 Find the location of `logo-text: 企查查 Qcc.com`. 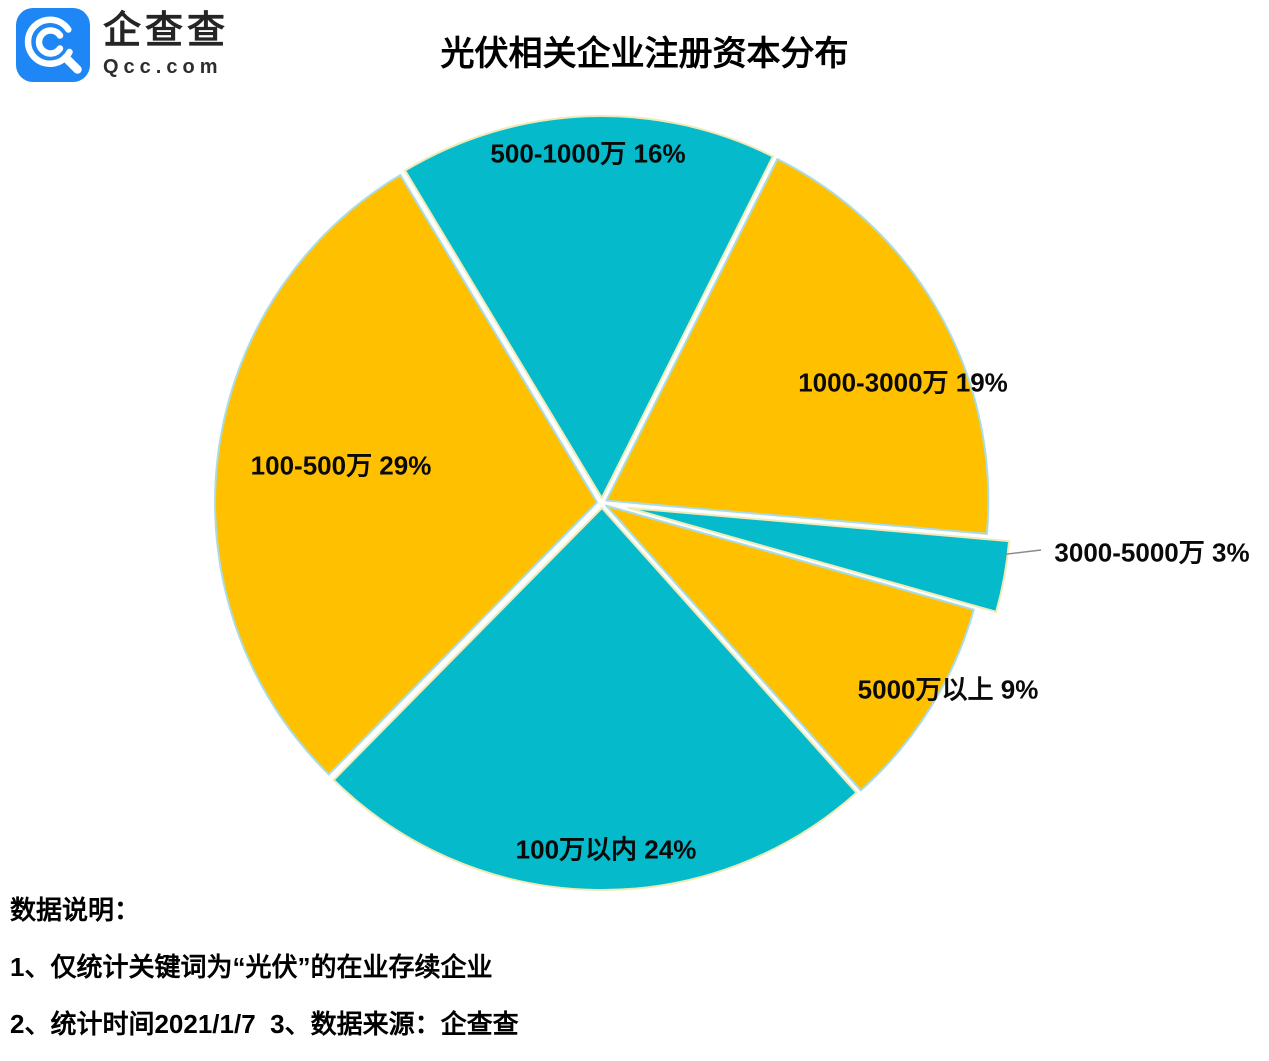

logo-text: 企查查 Qcc.com is located at coordinates (166, 44).